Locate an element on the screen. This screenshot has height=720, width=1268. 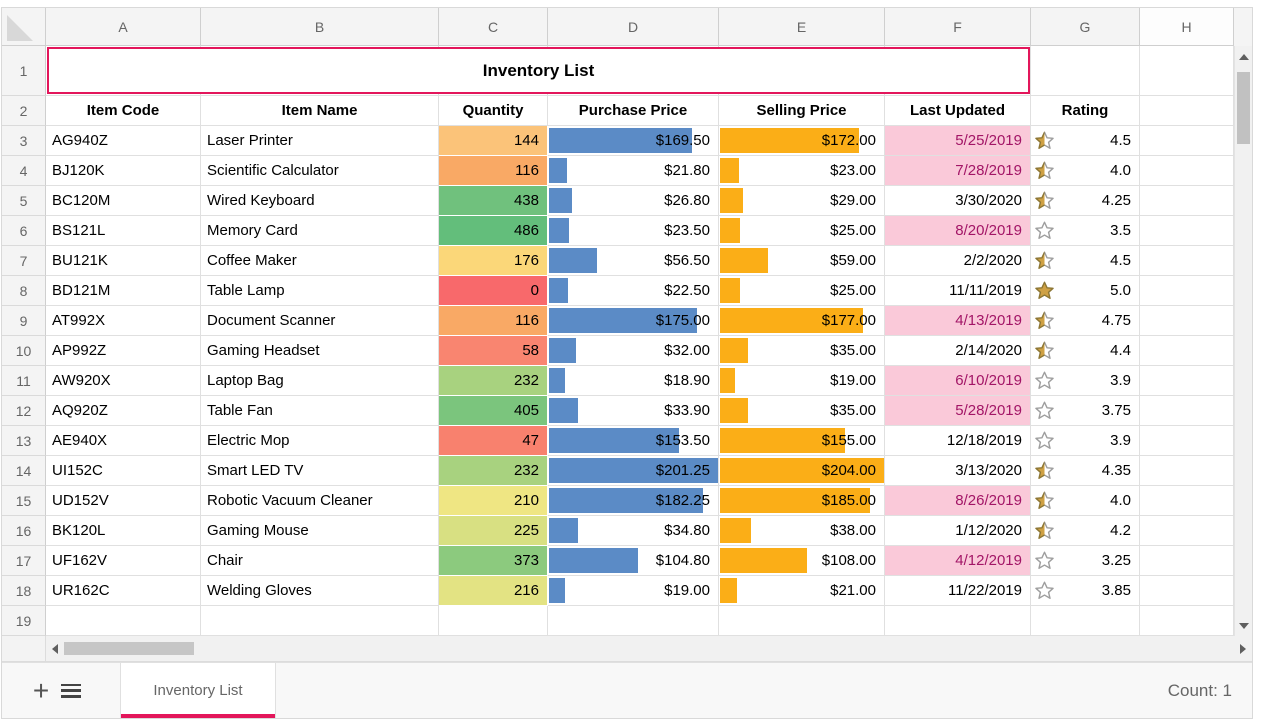
cell-item-code: UF162V is located at coordinates (123, 561).